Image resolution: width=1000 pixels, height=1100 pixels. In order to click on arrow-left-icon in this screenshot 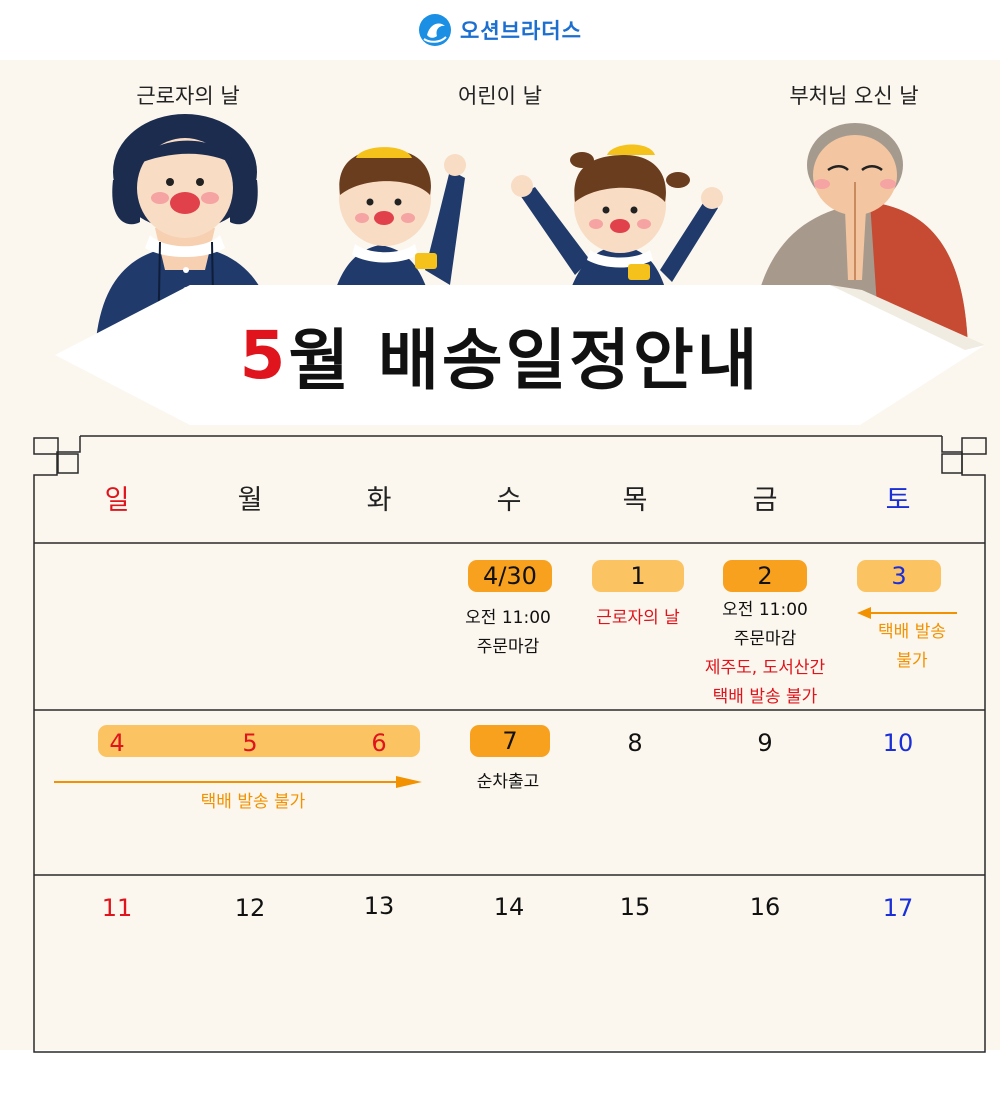, I will do `click(907, 613)`.